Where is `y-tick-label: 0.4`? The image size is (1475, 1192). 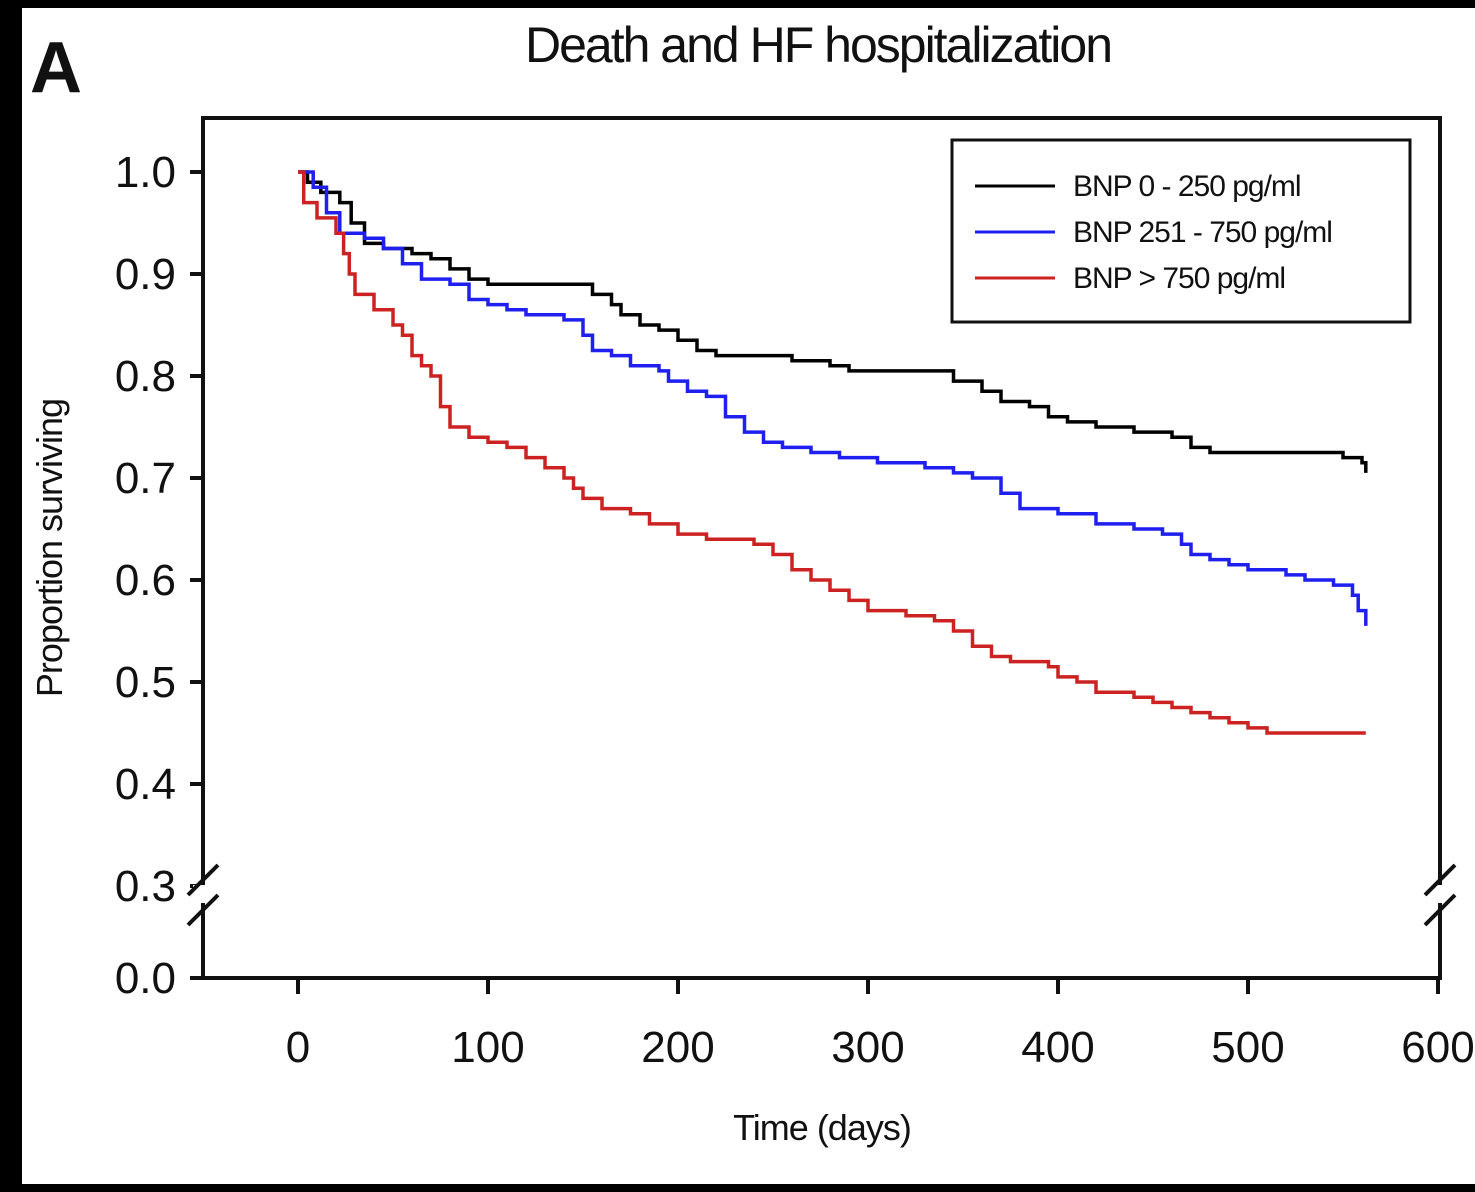 y-tick-label: 0.4 is located at coordinates (145, 784).